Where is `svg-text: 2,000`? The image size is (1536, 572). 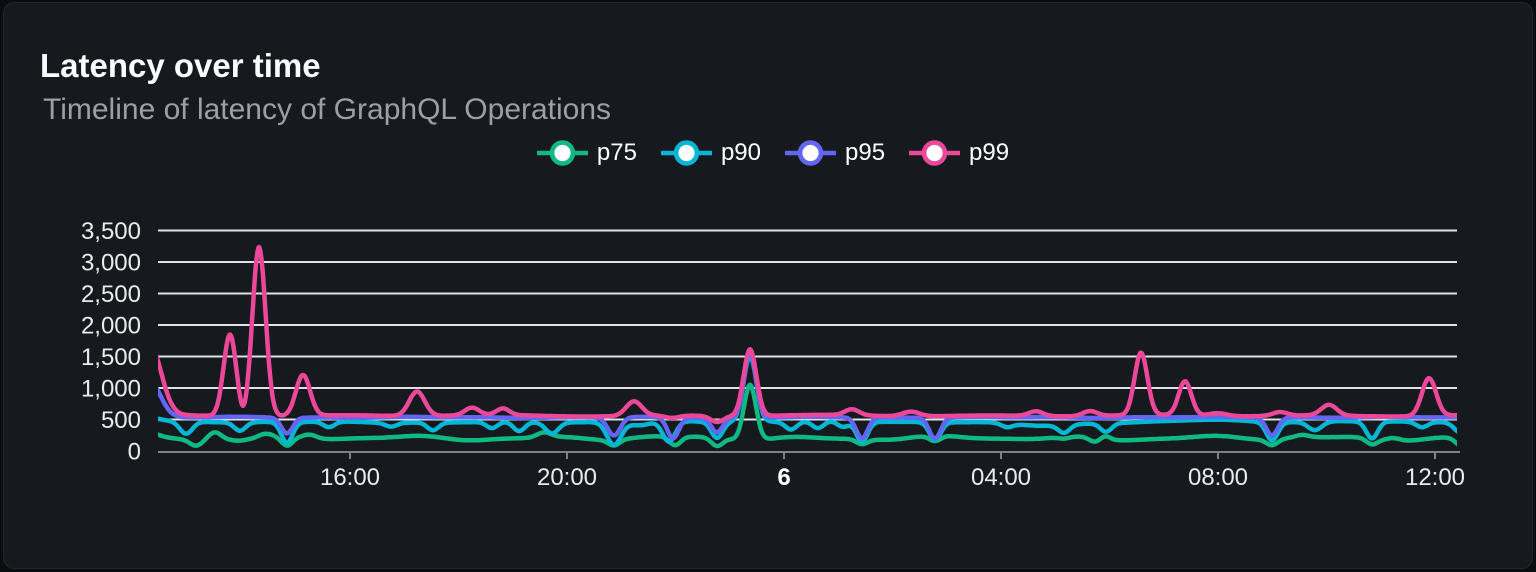 svg-text: 2,000 is located at coordinates (111, 326).